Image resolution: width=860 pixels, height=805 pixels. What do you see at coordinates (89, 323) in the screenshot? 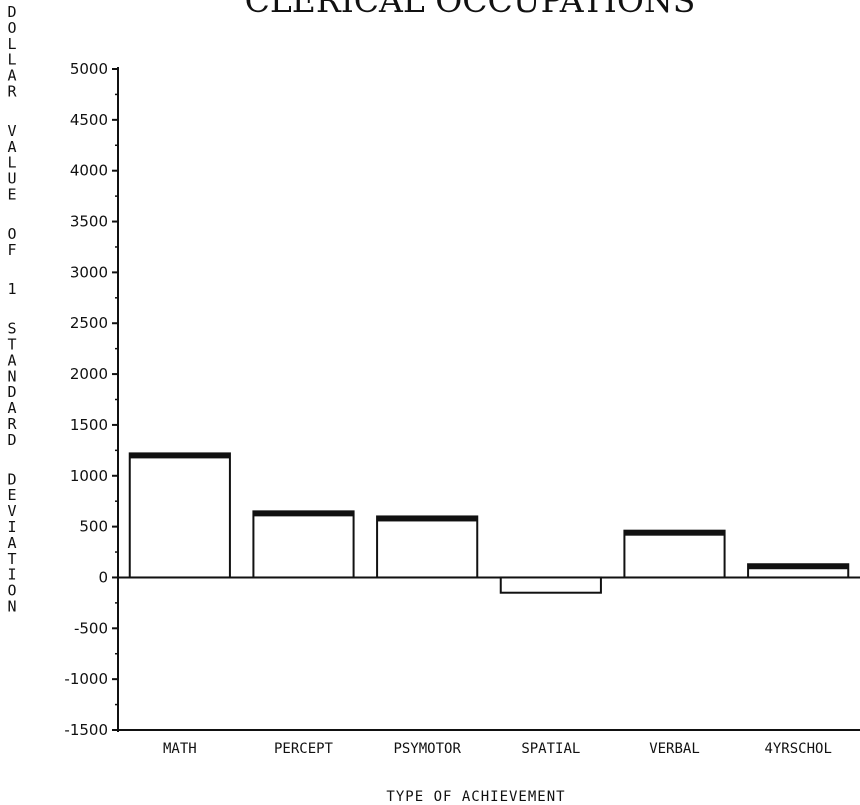
I see `y-tick-label: 2500` at bounding box center [89, 323].